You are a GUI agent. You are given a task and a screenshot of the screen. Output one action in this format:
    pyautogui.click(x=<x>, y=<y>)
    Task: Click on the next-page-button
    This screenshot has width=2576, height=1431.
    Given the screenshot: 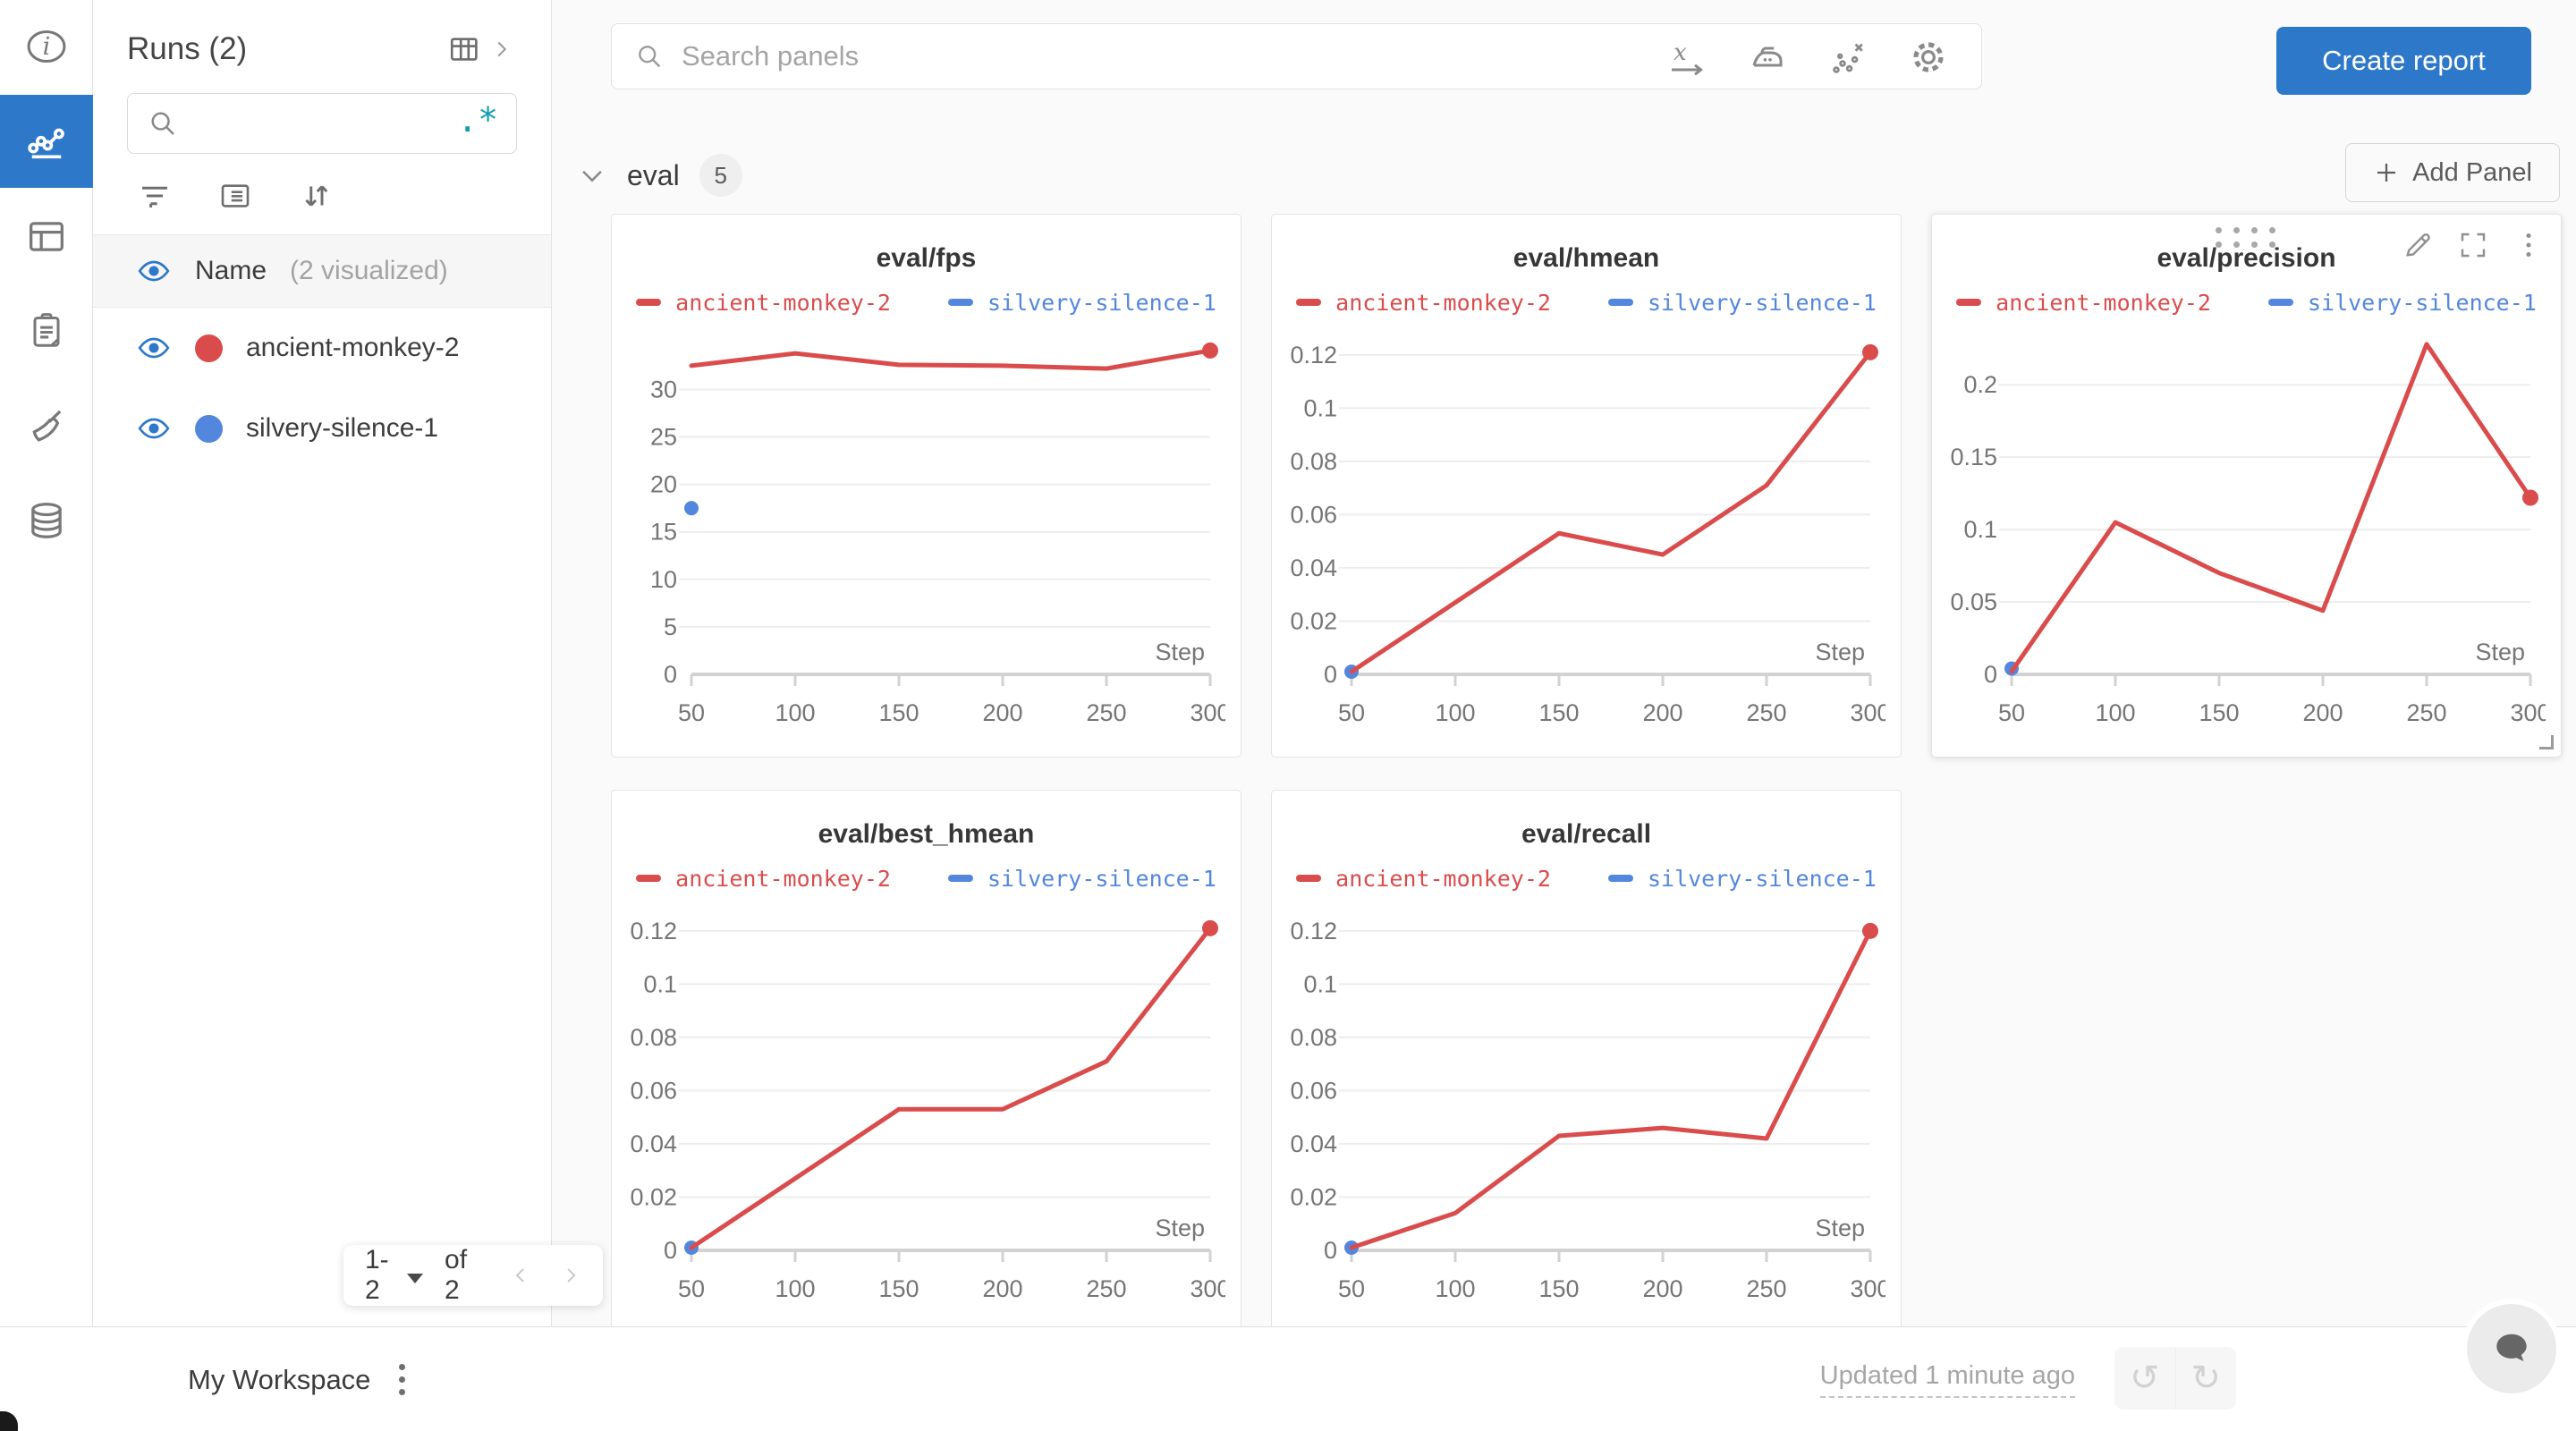 What is the action you would take?
    pyautogui.click(x=570, y=1276)
    